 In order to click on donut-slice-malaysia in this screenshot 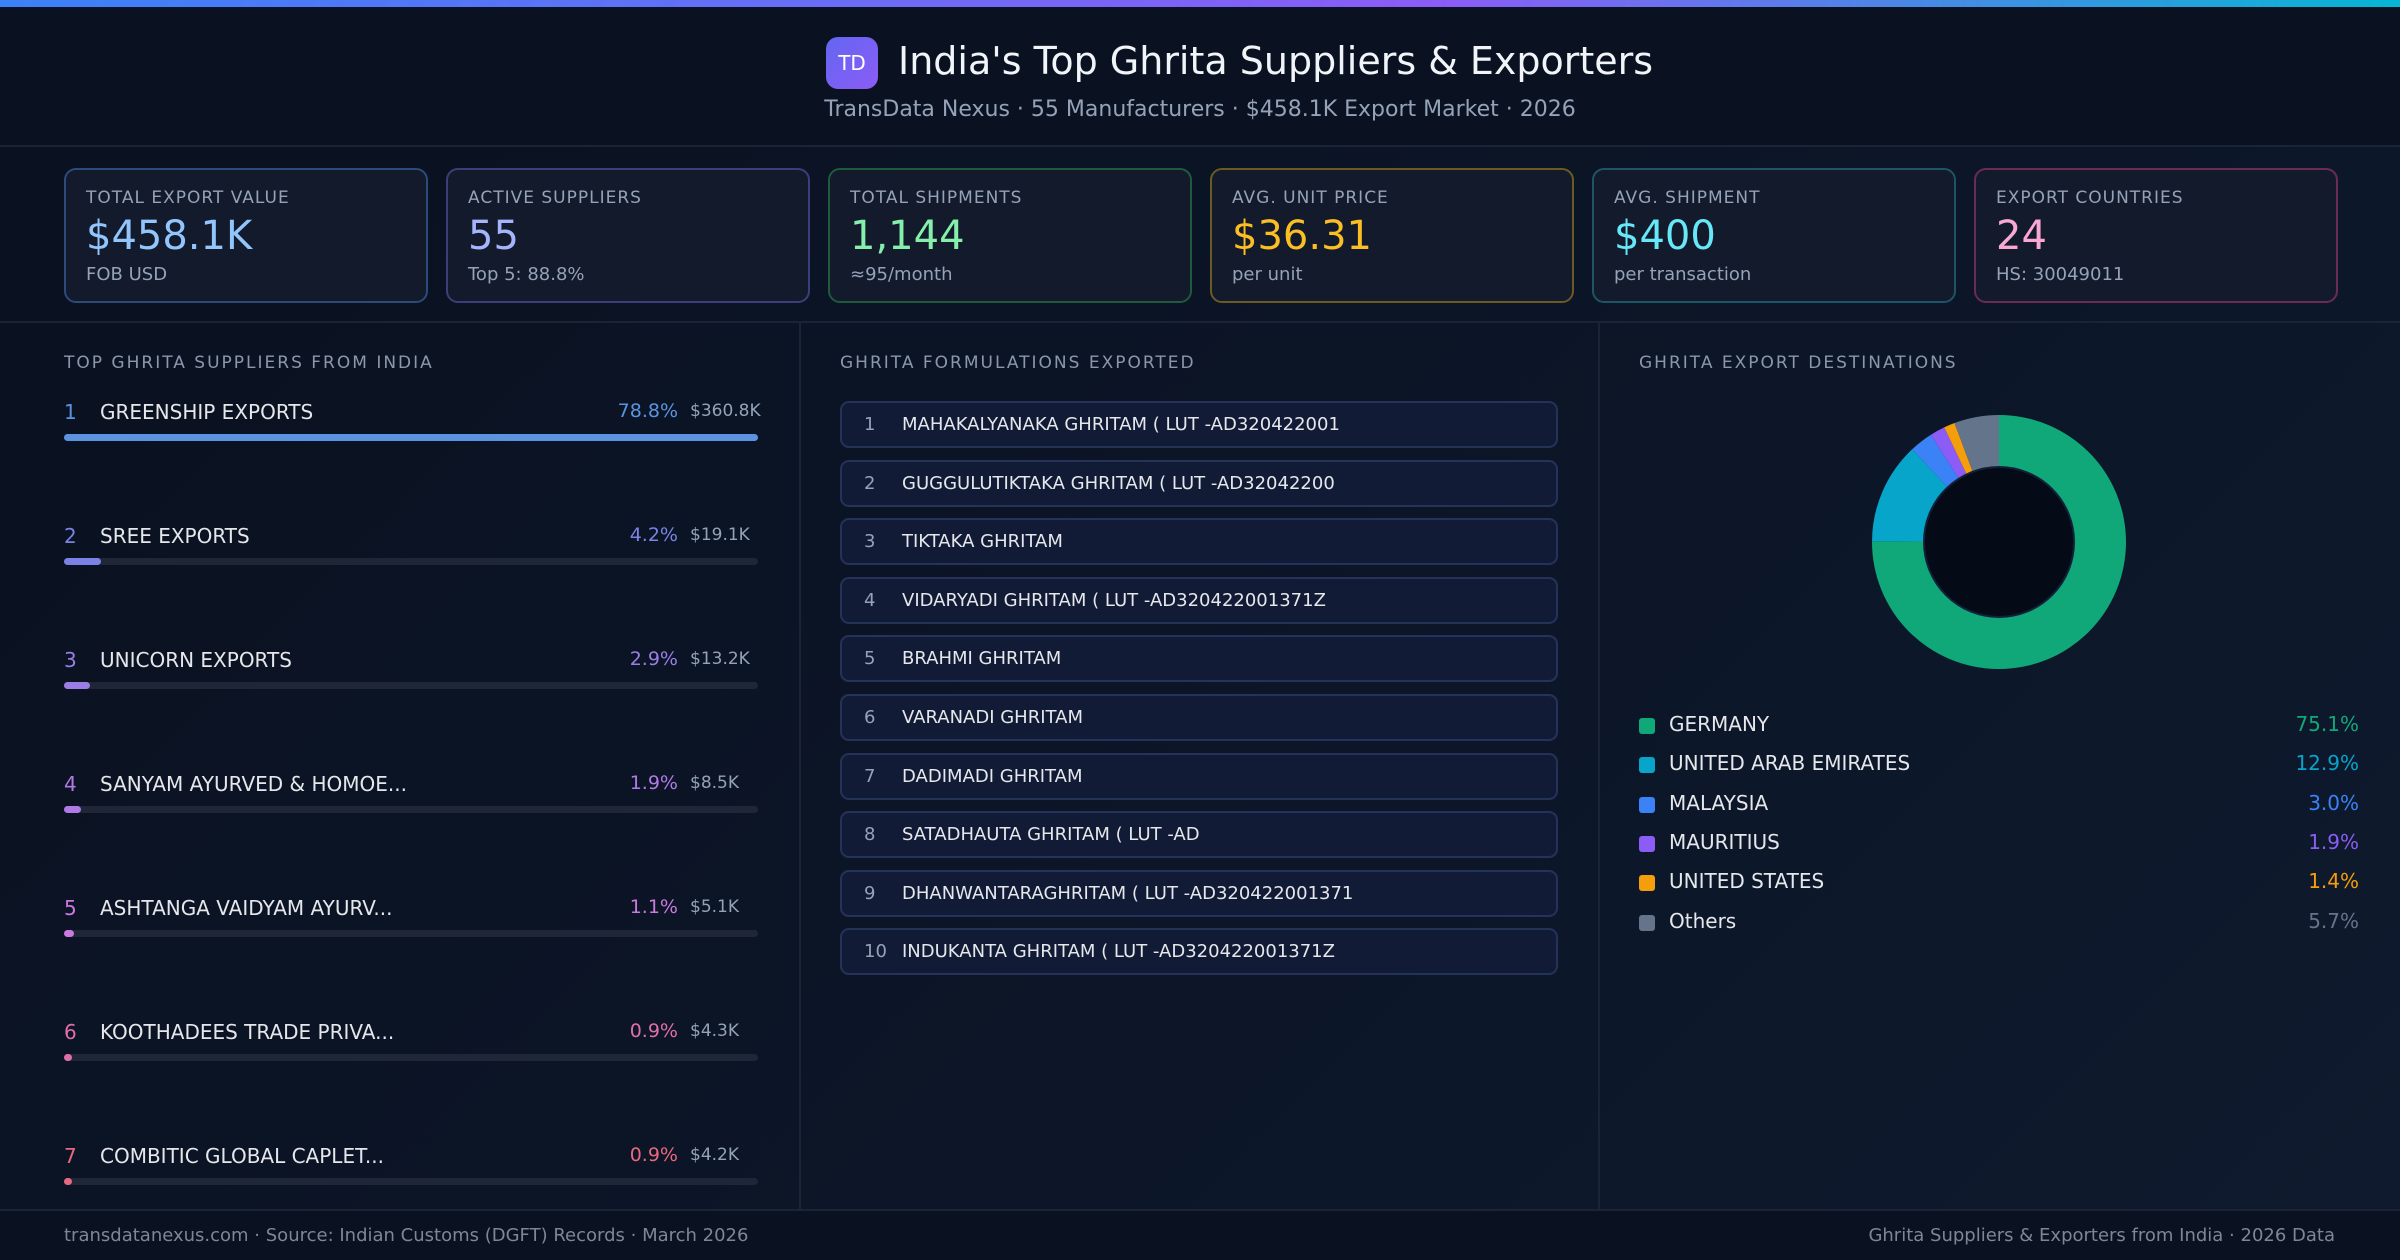, I will do `click(1935, 461)`.